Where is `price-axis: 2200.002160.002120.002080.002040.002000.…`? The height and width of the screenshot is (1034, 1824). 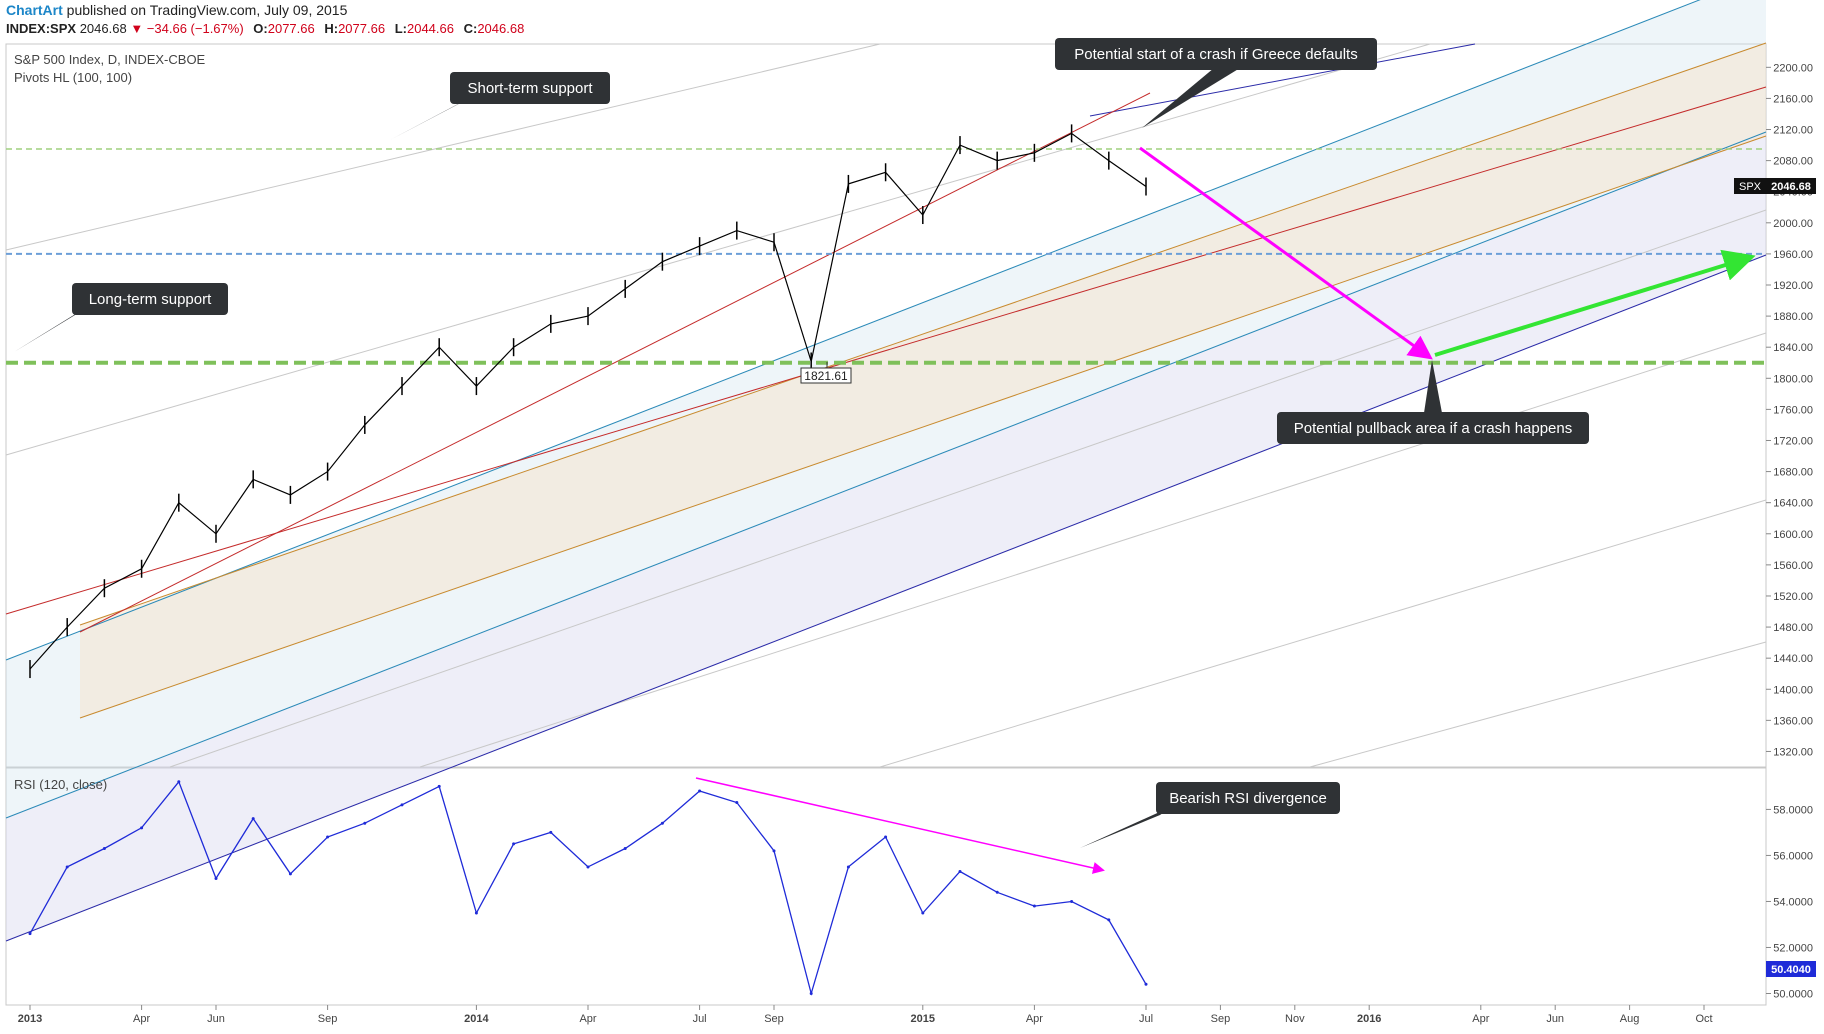
price-axis: 2200.002160.002120.002080.002040.002000.… is located at coordinates (1789, 410).